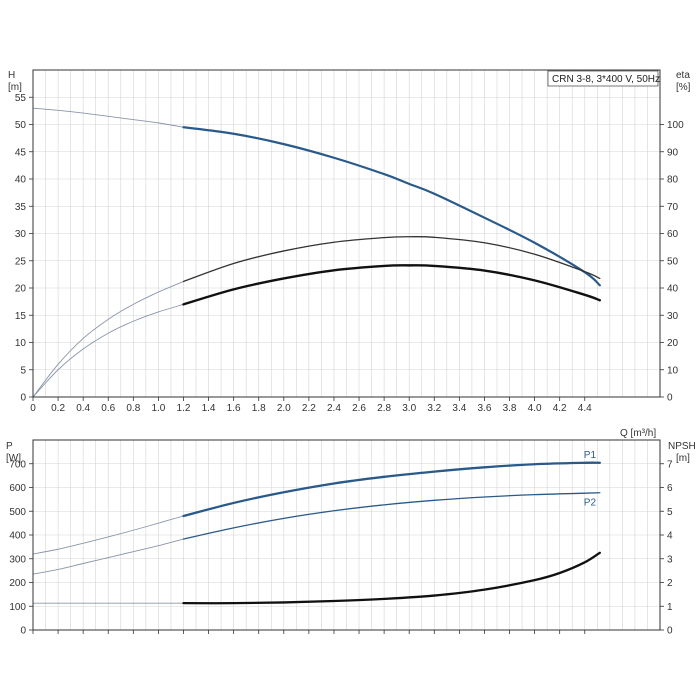 The height and width of the screenshot is (700, 700). Describe the element at coordinates (673, 207) in the screenshot. I see `eta-tick-label: 70` at that location.